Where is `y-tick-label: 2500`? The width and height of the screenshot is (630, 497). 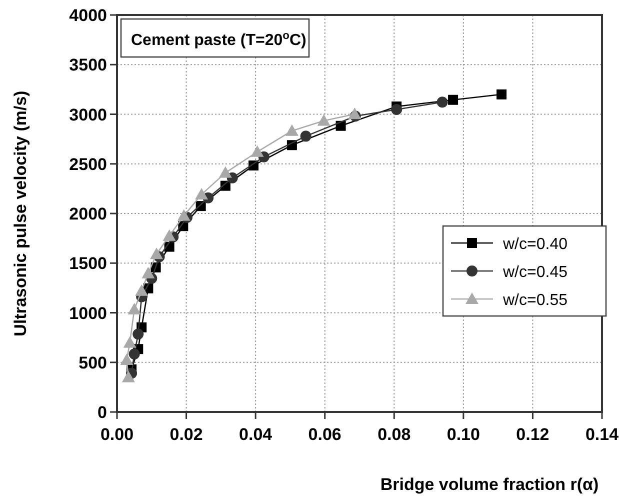 y-tick-label: 2500 is located at coordinates (88, 164).